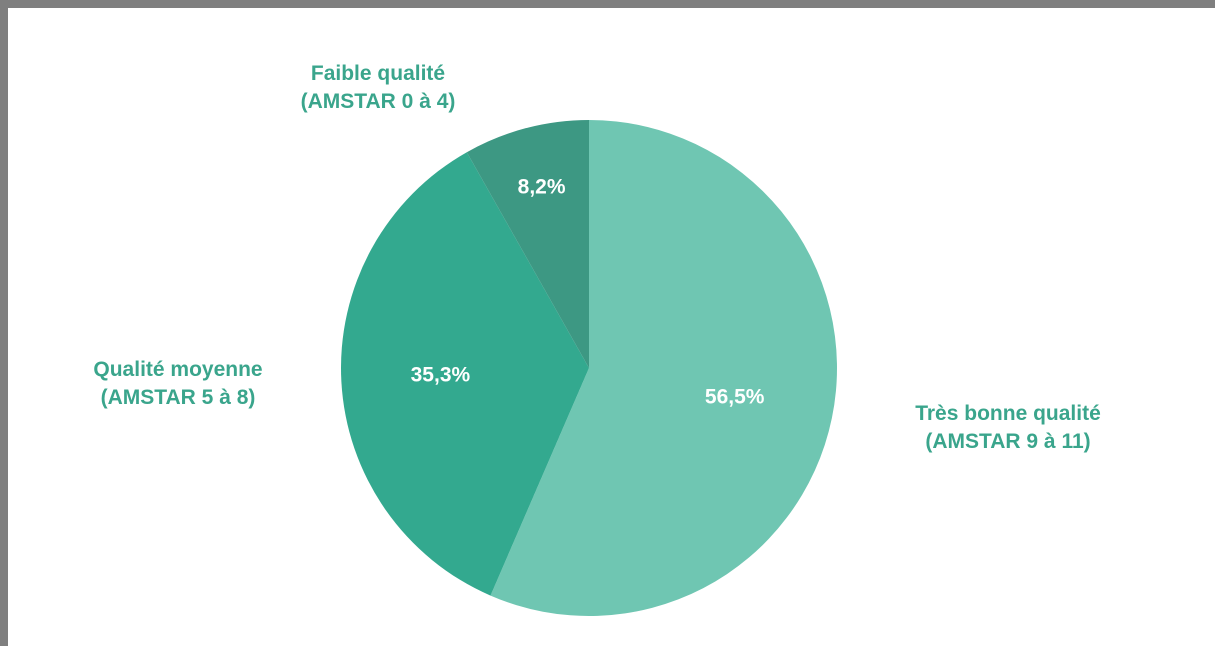 Image resolution: width=1215 pixels, height=654 pixels. I want to click on slice-label-line2: (AMSTAR 5 à 8), so click(178, 397).